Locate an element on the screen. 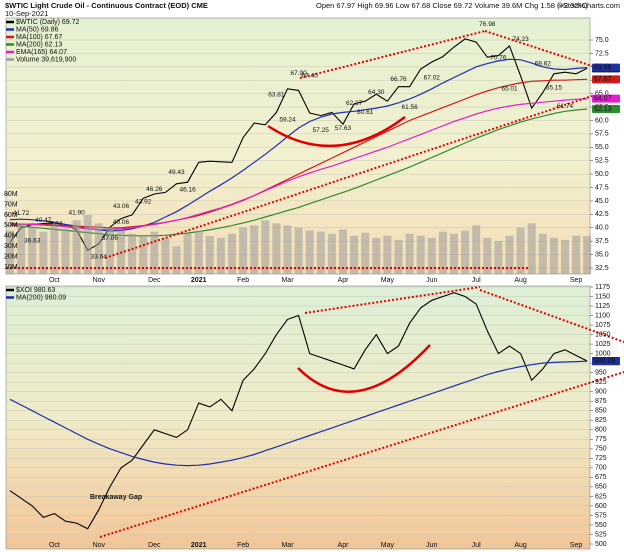 The height and width of the screenshot is (552, 624). y-tick-label: 1100 is located at coordinates (602, 315).